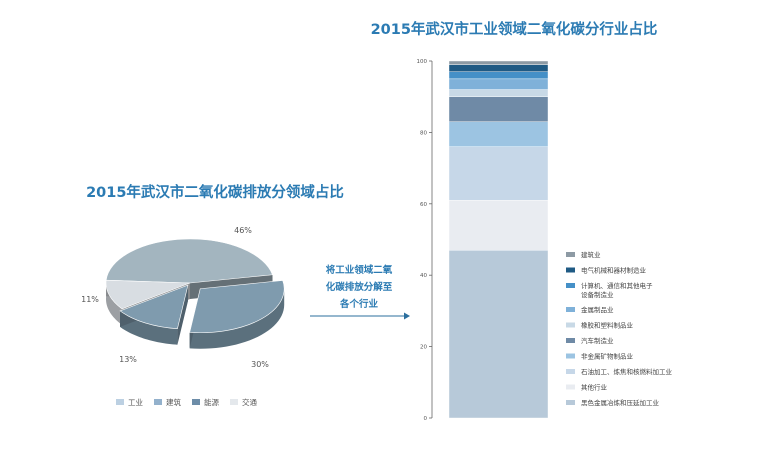 This screenshot has height=471, width=768. I want to click on pie-slice-transport, so click(148, 294).